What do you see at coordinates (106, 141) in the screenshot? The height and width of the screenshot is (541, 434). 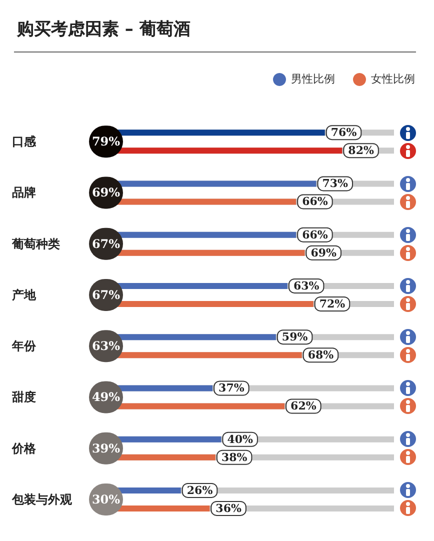 I see `annotation: 79%` at bounding box center [106, 141].